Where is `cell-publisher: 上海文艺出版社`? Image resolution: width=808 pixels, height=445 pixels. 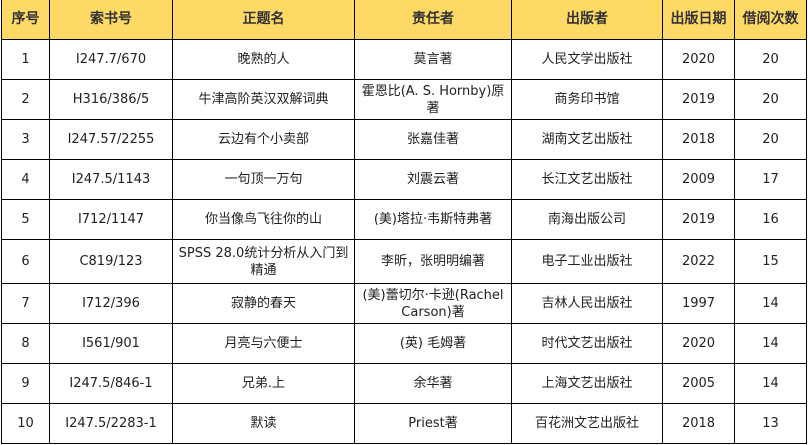
cell-publisher: 上海文艺出版社 is located at coordinates (587, 383).